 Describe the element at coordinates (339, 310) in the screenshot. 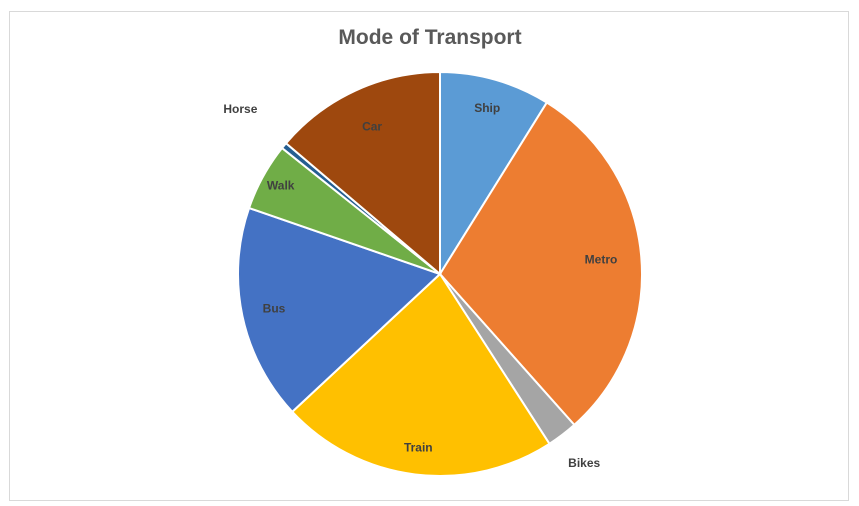

I see `pie-slice-bus` at that location.